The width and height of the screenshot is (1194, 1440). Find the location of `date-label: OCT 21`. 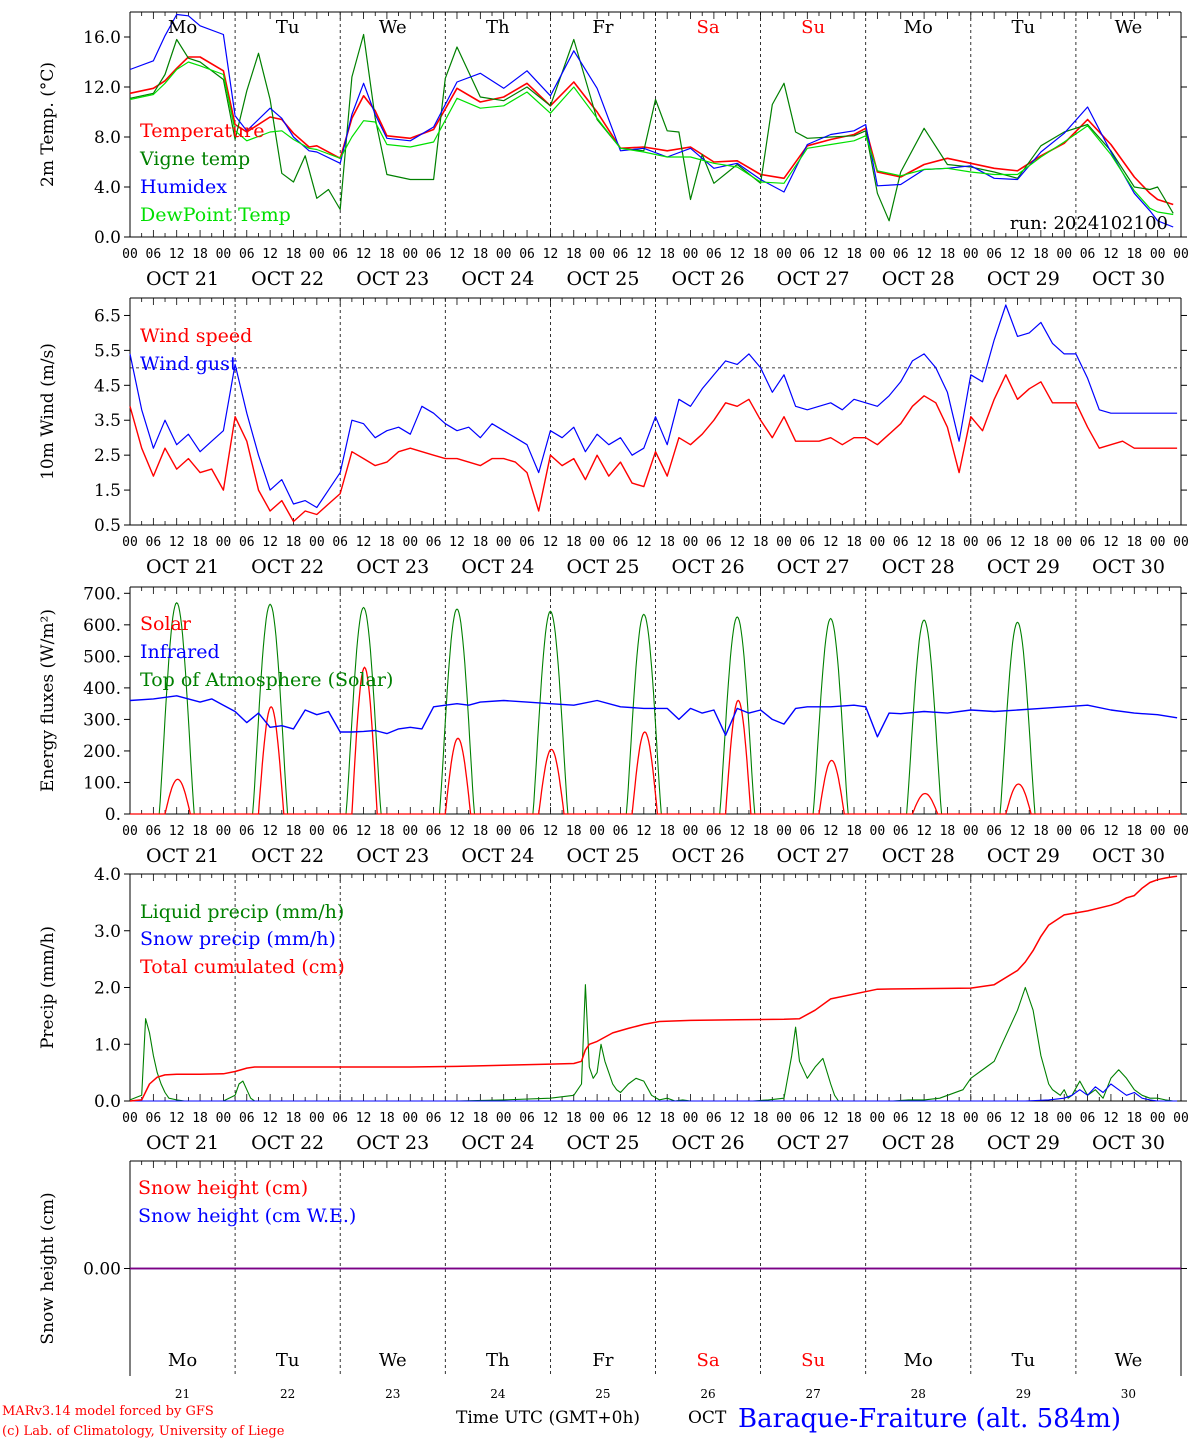

date-label: OCT 21 is located at coordinates (182, 567).